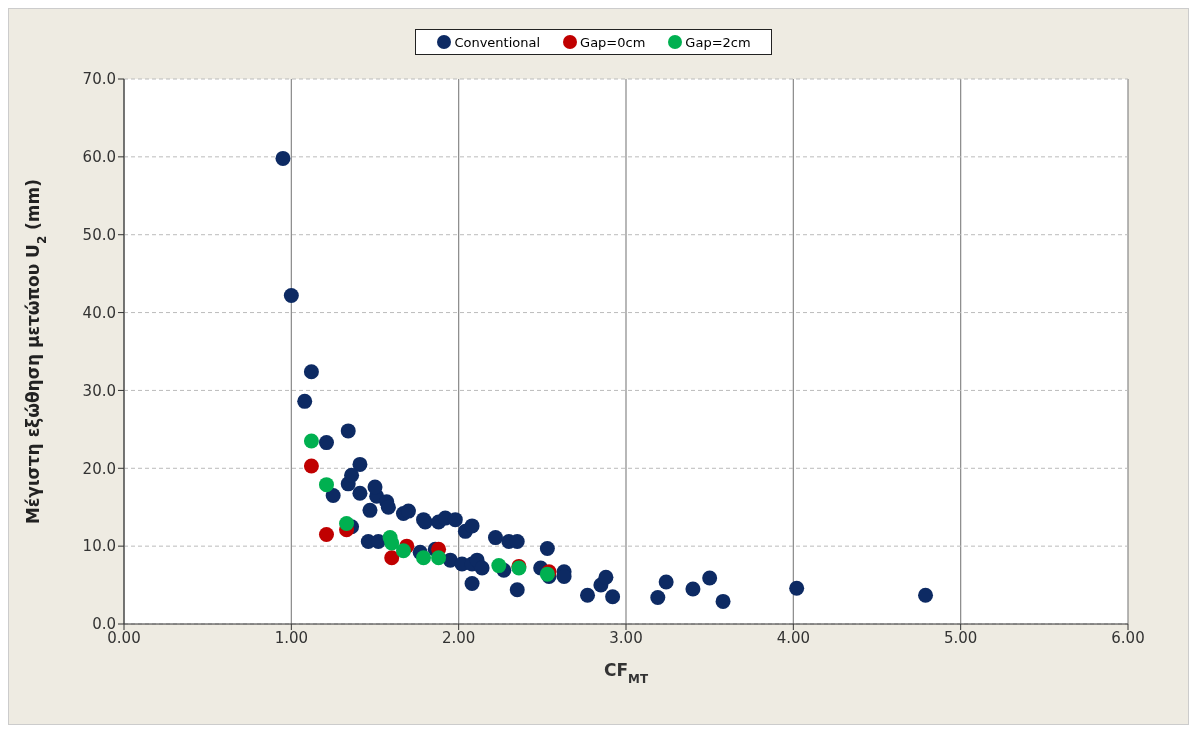 Image resolution: width=1197 pixels, height=733 pixels. Describe the element at coordinates (99, 157) in the screenshot. I see `y-tick-label: 60.0` at that location.